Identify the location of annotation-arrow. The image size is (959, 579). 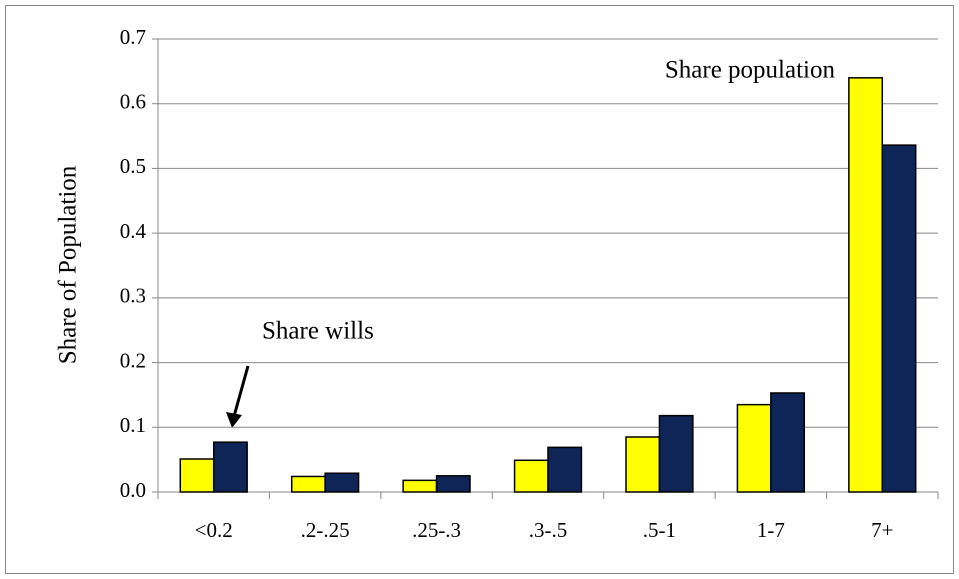
(240, 393).